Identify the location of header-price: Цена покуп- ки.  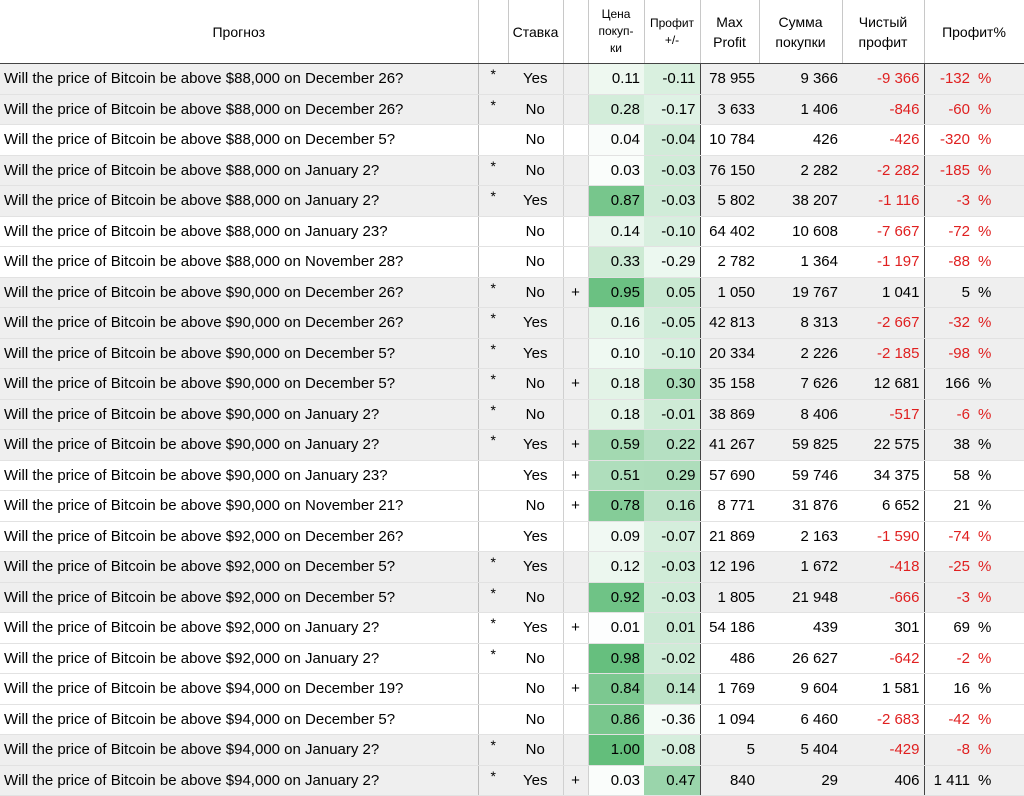
(616, 32).